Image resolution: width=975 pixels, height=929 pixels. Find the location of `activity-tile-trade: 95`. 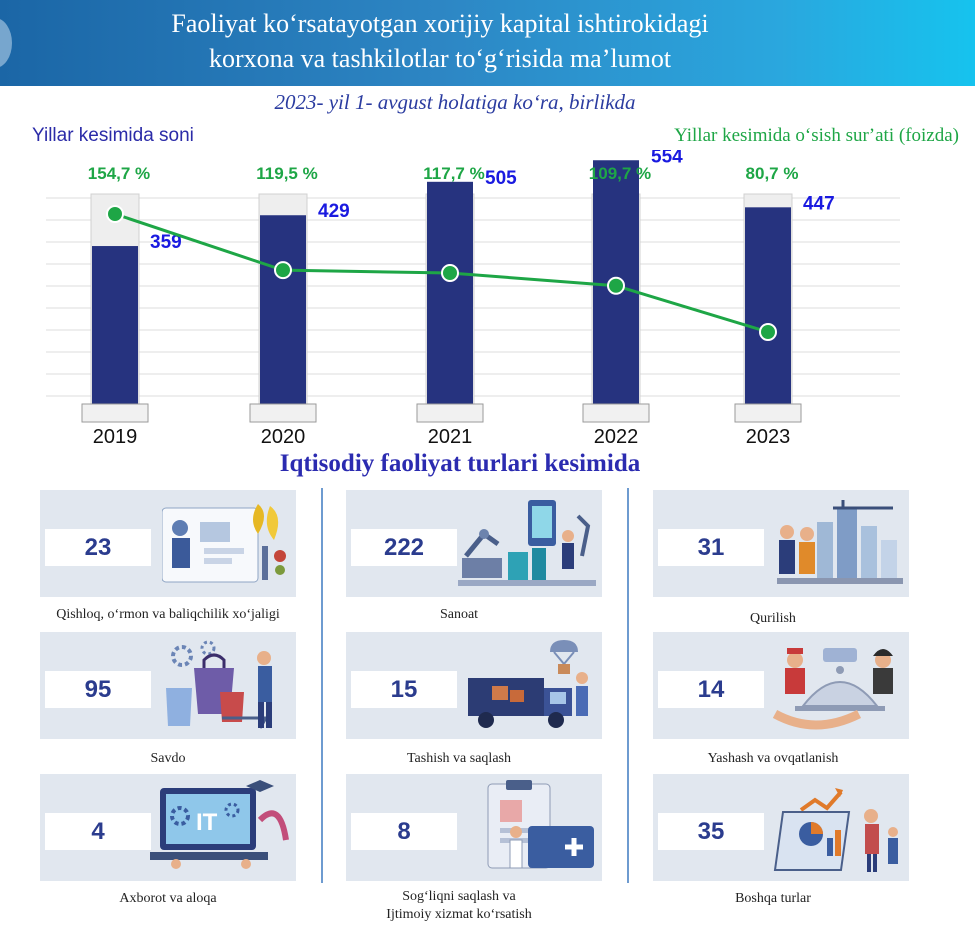

activity-tile-trade: 95 is located at coordinates (168, 685).